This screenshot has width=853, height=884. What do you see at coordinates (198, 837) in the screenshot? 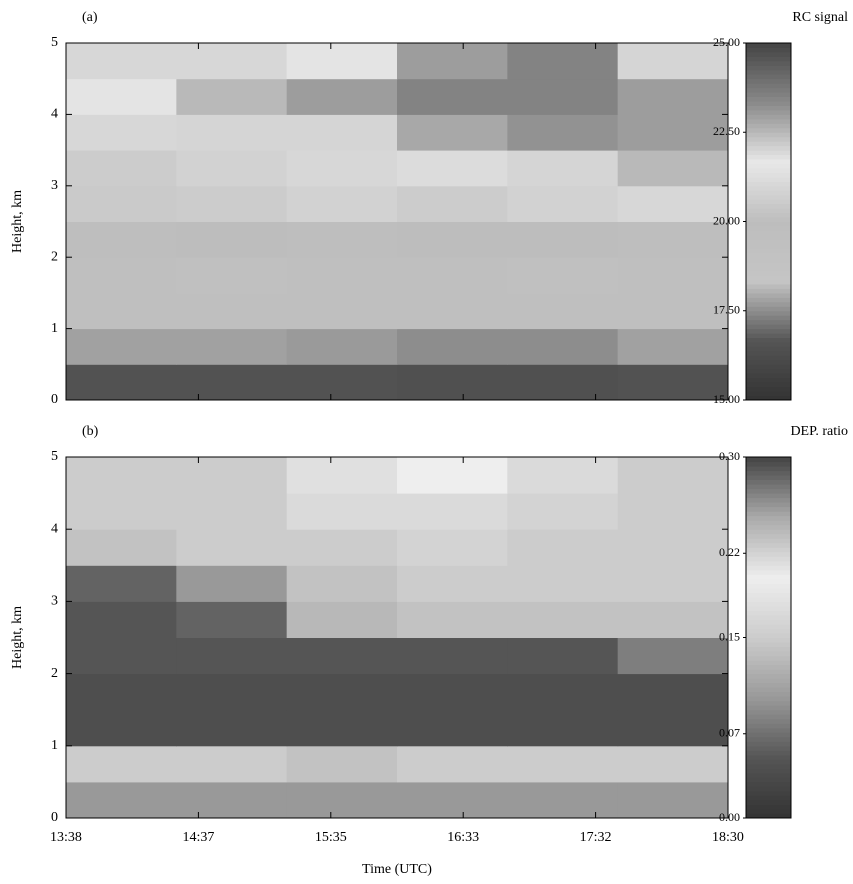
I see `x-tick-label: 14:37` at bounding box center [198, 837].